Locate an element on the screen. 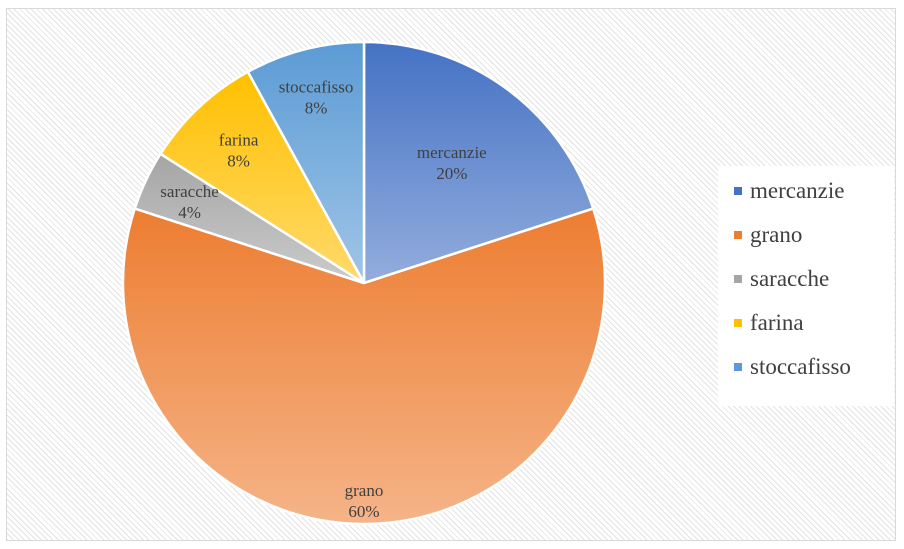  slice-label-percent: 20% is located at coordinates (451, 173).